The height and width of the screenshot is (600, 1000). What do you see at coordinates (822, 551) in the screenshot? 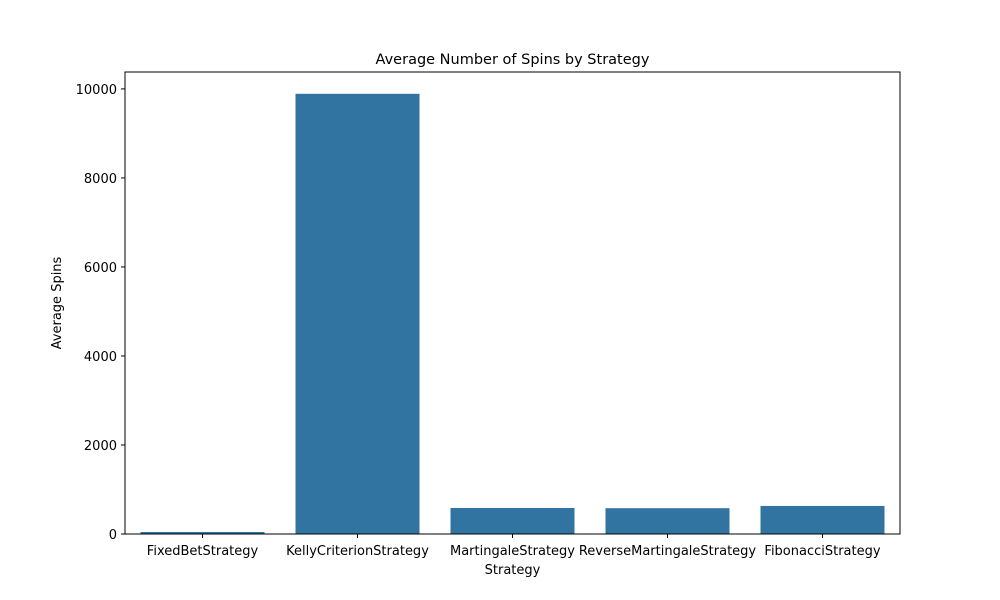
I see `x-tick-label: FibonacciStrategy` at bounding box center [822, 551].